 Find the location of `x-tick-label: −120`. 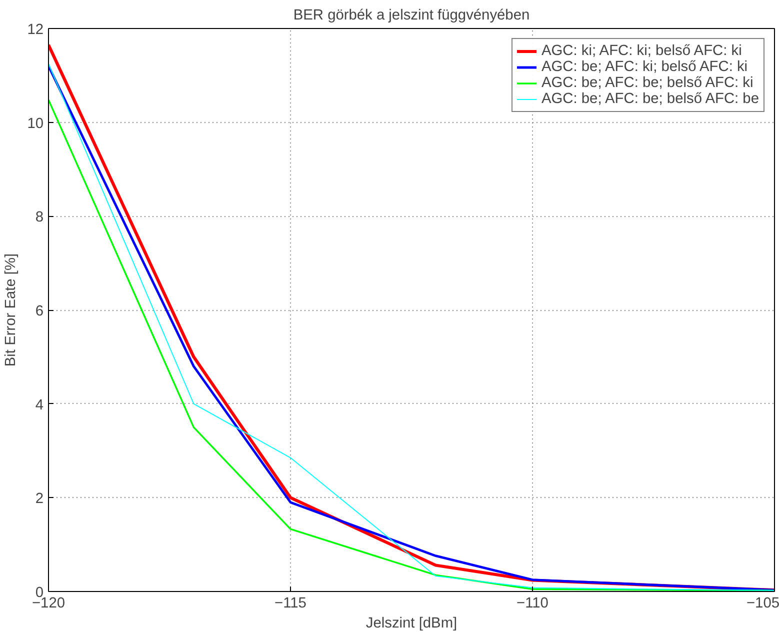

x-tick-label: −120 is located at coordinates (49, 604).